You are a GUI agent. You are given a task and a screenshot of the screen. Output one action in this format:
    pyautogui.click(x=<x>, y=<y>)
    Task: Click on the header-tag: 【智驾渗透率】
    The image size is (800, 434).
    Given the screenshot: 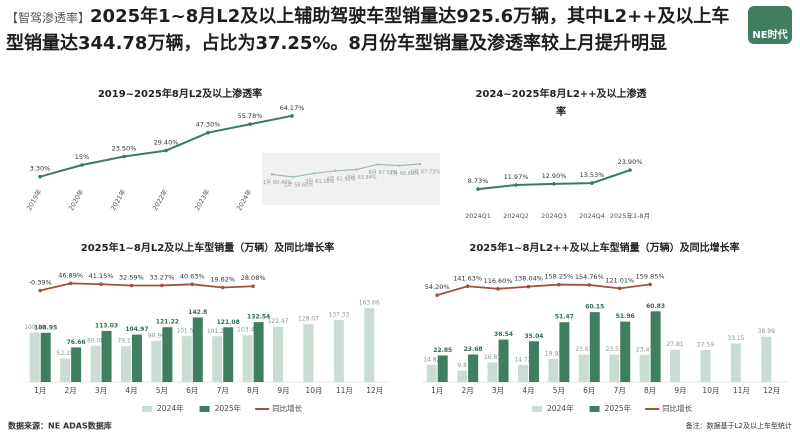 What is the action you would take?
    pyautogui.click(x=48, y=18)
    